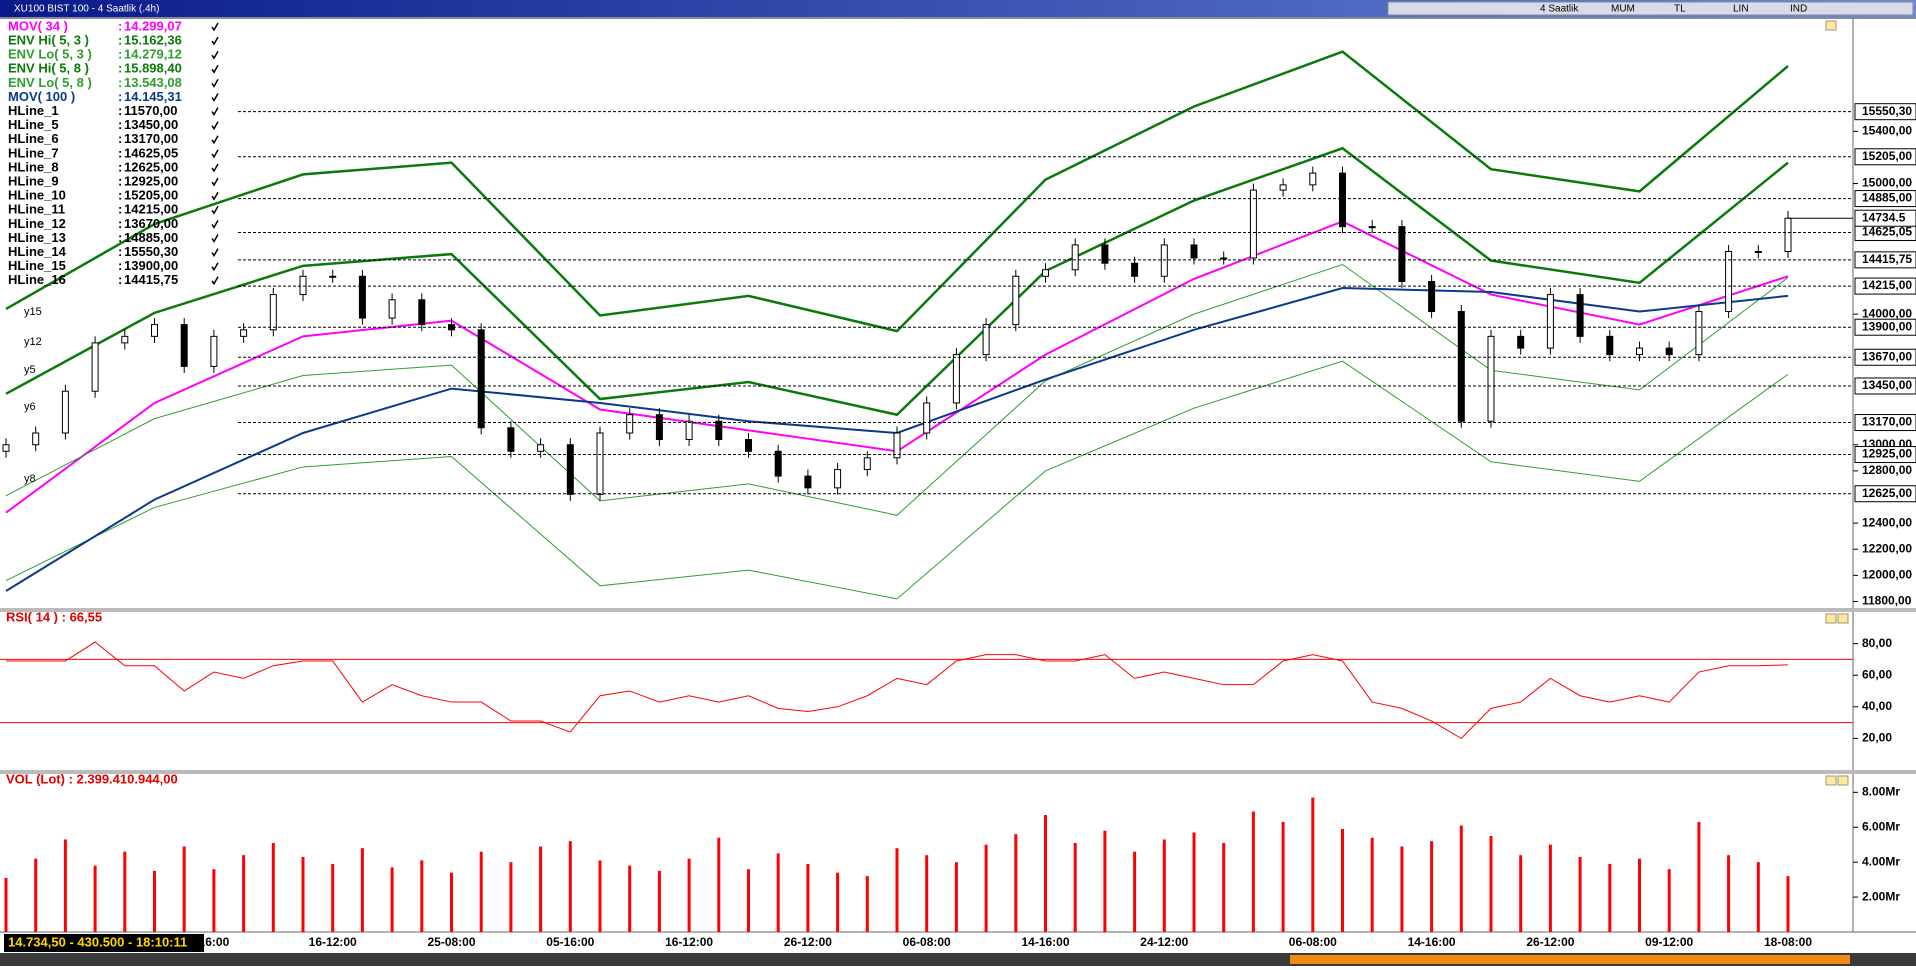 The image size is (1916, 970). Describe the element at coordinates (30, 479) in the screenshot. I see `annotation: y8` at that location.